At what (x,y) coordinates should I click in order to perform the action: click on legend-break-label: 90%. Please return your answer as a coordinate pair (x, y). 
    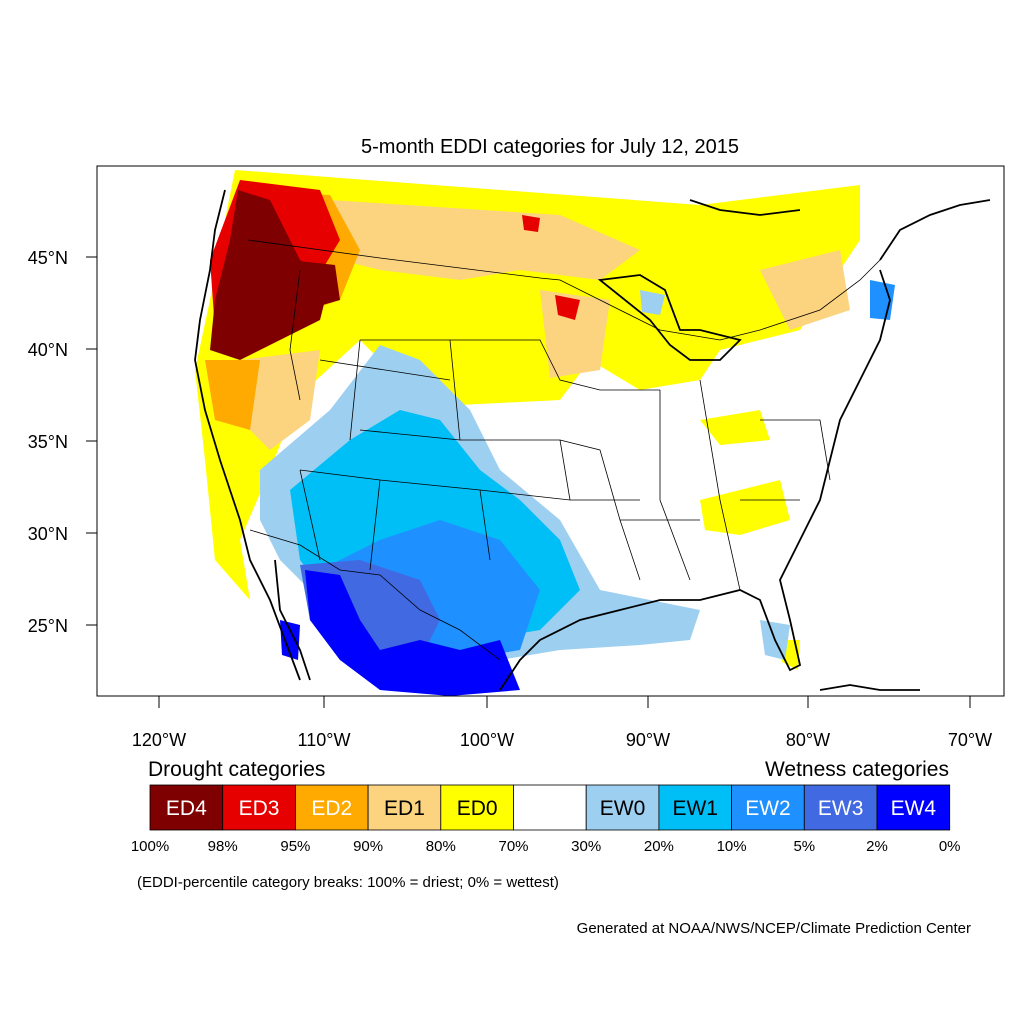
    Looking at the image, I should click on (368, 846).